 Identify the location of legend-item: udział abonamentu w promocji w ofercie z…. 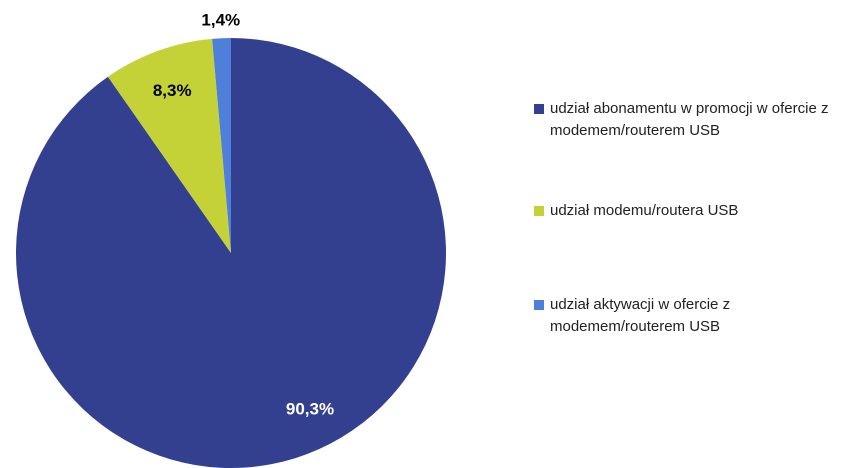
(694, 120).